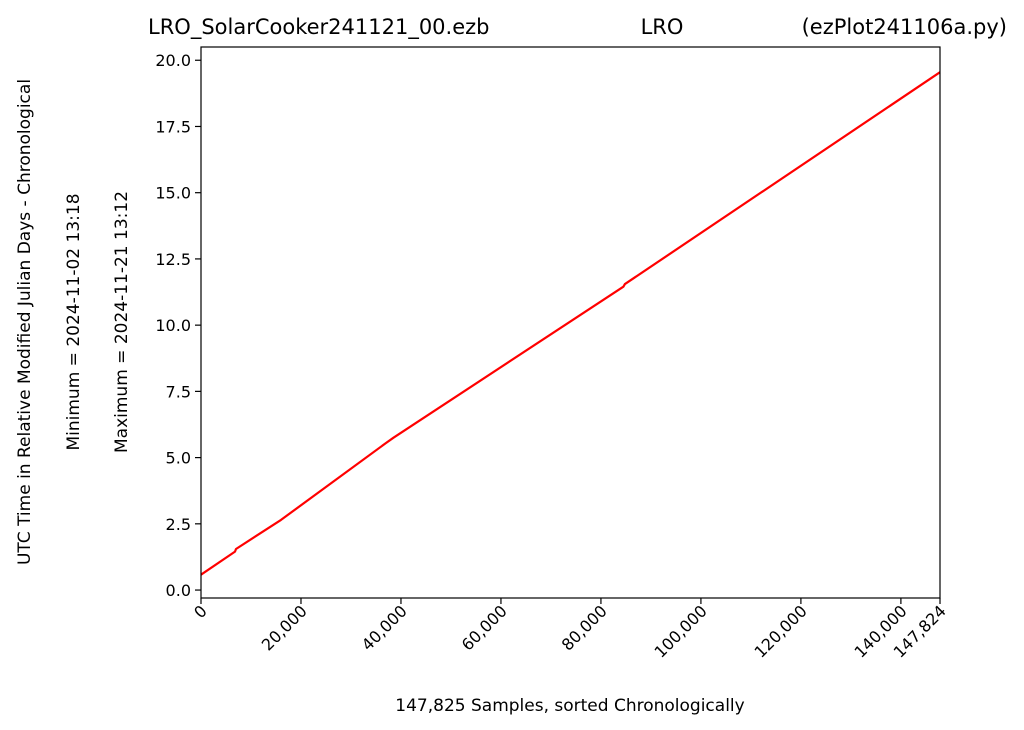  I want to click on x-tick-label: 60,000, so click(484, 627).